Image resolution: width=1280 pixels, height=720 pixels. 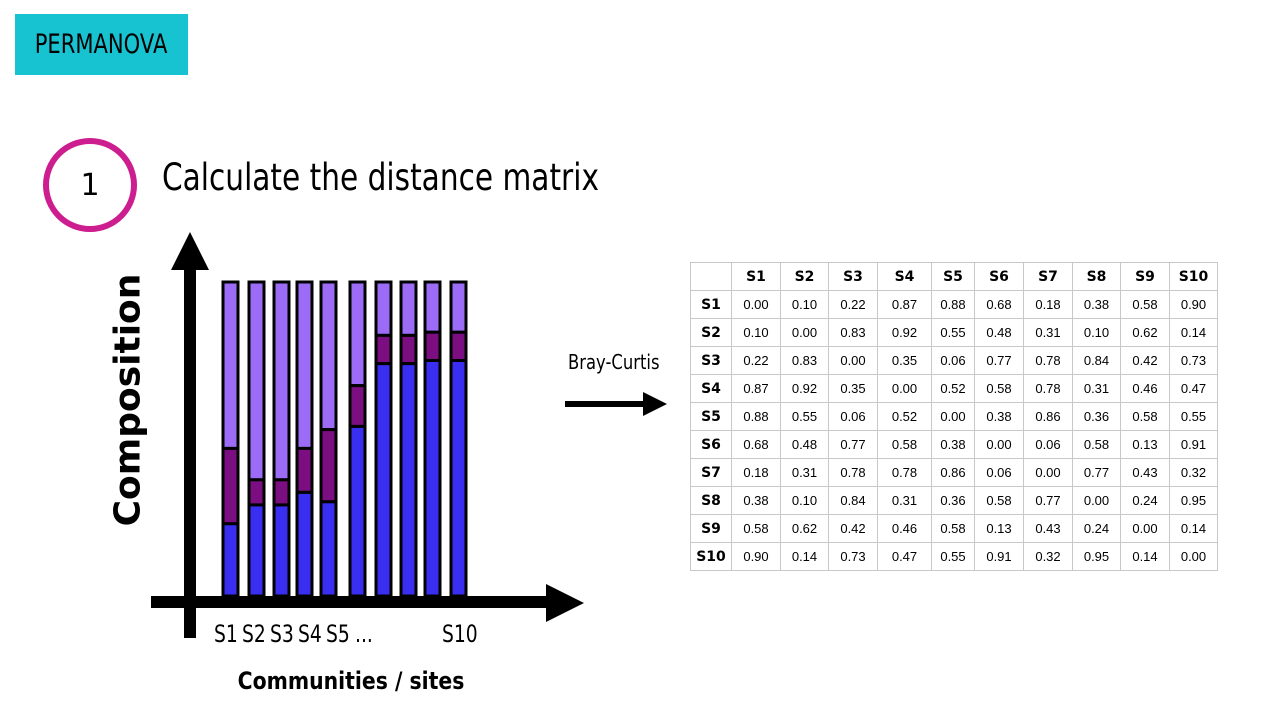 I want to click on matrix-column-header: S4, so click(x=904, y=276).